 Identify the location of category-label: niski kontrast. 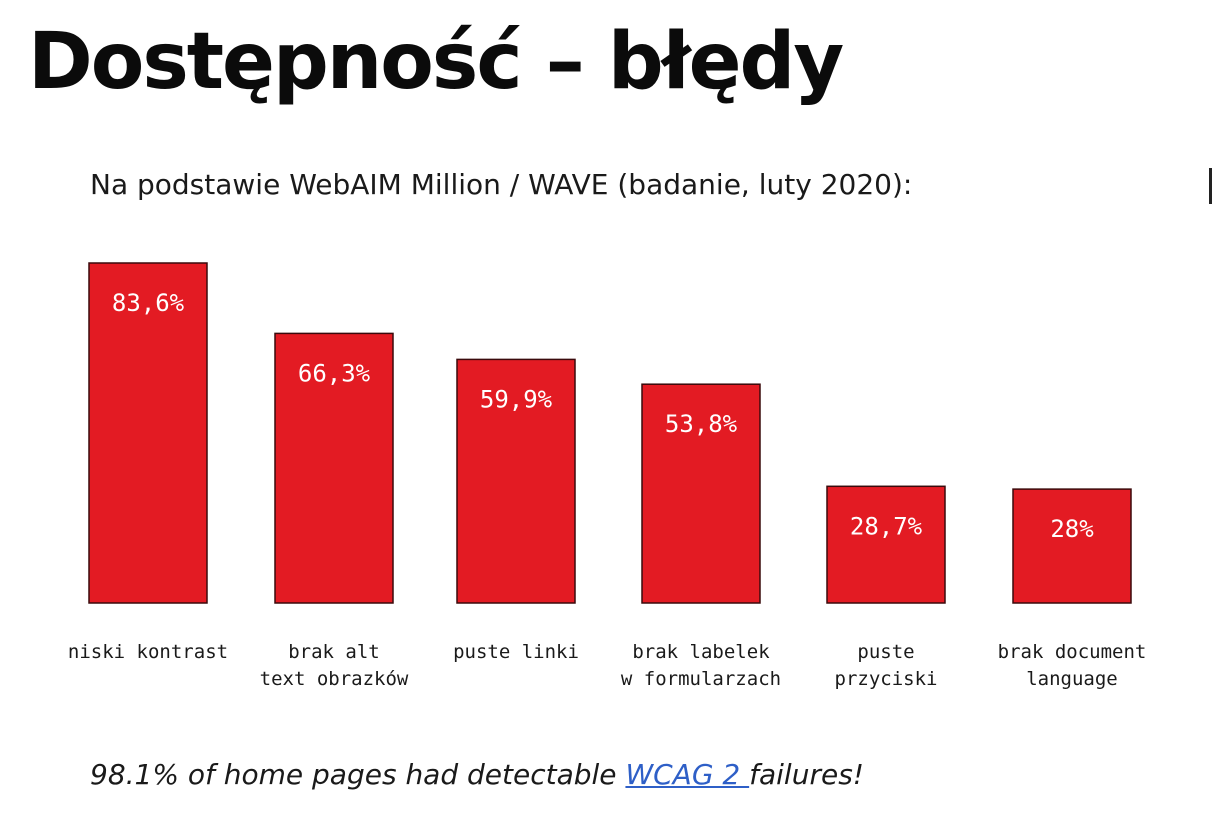
(148, 652).